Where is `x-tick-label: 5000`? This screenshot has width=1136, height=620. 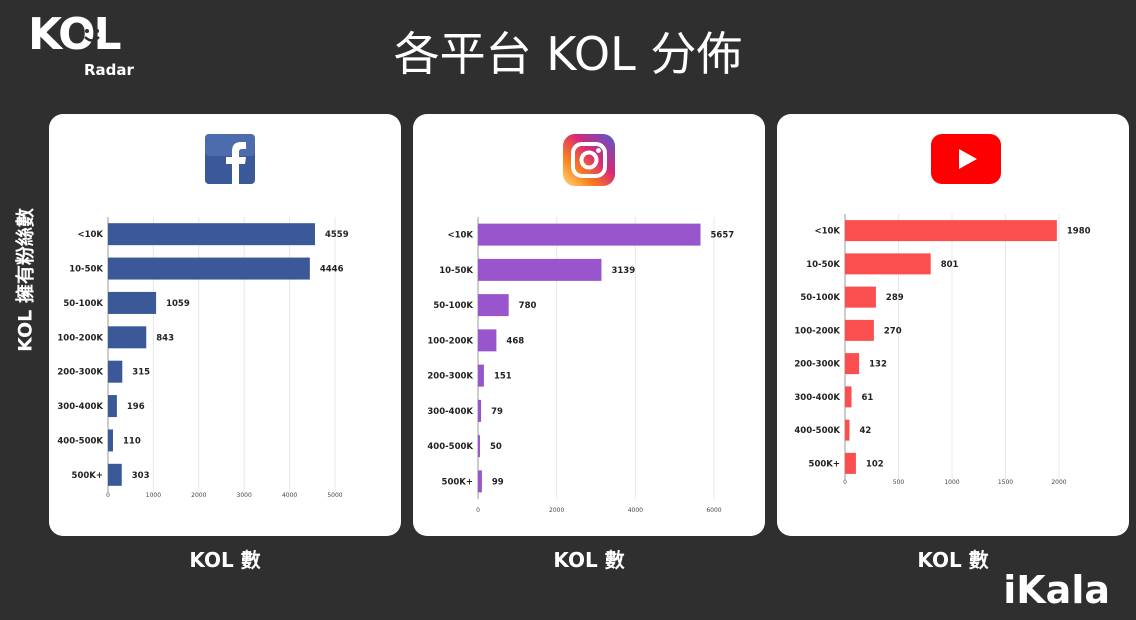
x-tick-label: 5000 is located at coordinates (334, 495).